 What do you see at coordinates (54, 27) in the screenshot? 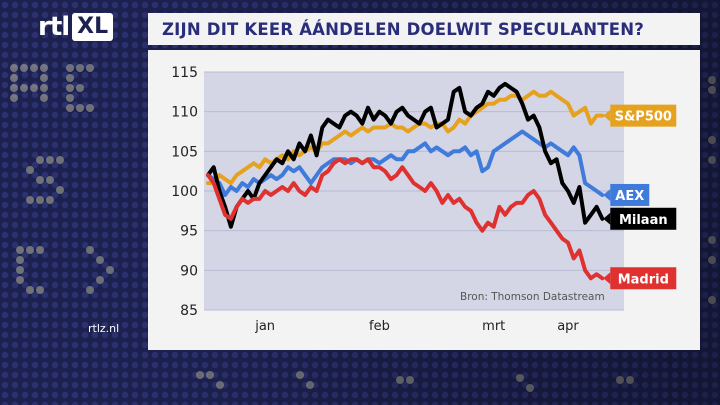
I see `logo-rtl-text: rtl` at bounding box center [54, 27].